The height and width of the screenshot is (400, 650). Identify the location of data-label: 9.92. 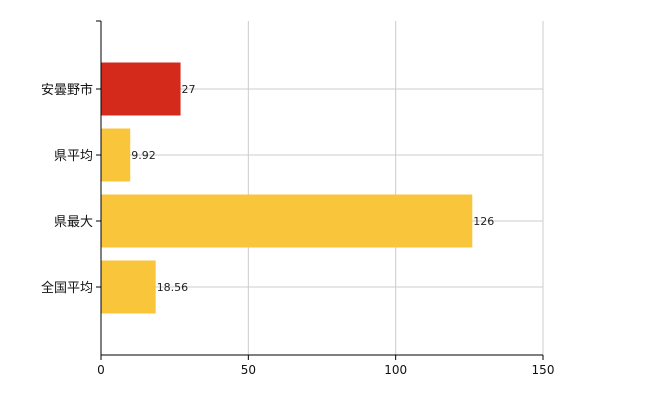
(143, 155).